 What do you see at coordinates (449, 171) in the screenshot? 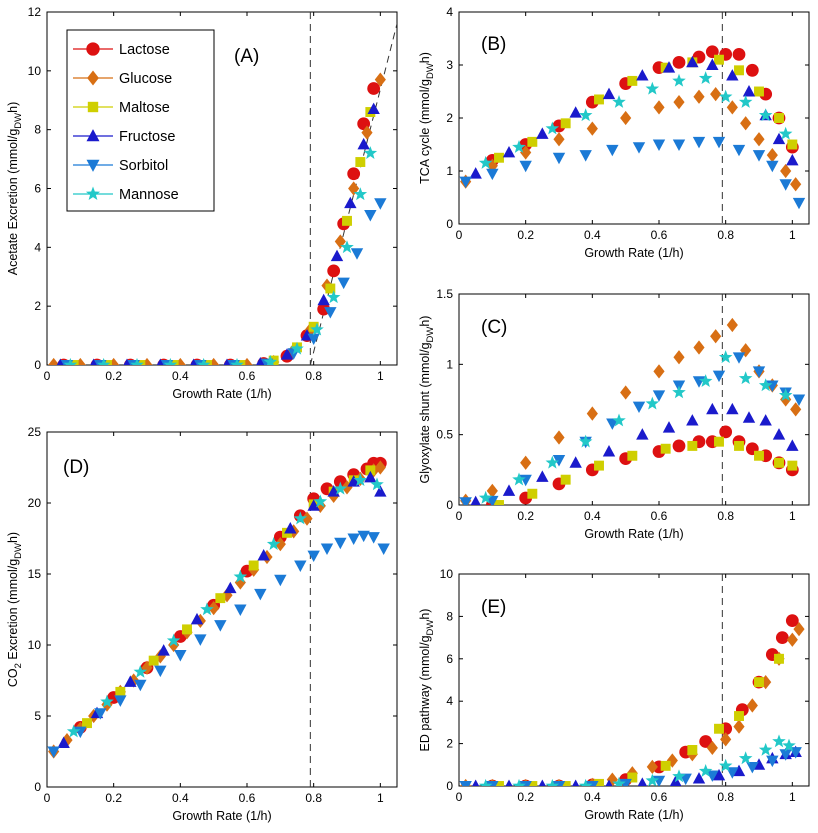
I see `y-tick-label: 1` at bounding box center [449, 171].